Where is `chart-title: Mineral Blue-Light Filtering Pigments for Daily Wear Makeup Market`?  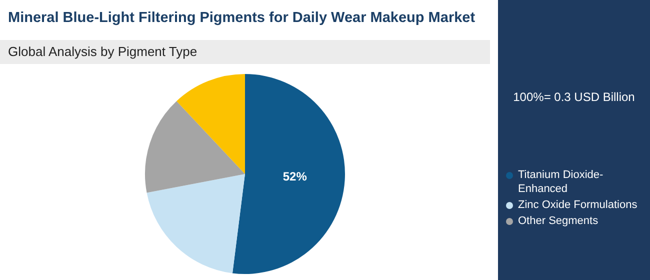 chart-title: Mineral Blue-Light Filtering Pigments for Daily Wear Makeup Market is located at coordinates (242, 18).